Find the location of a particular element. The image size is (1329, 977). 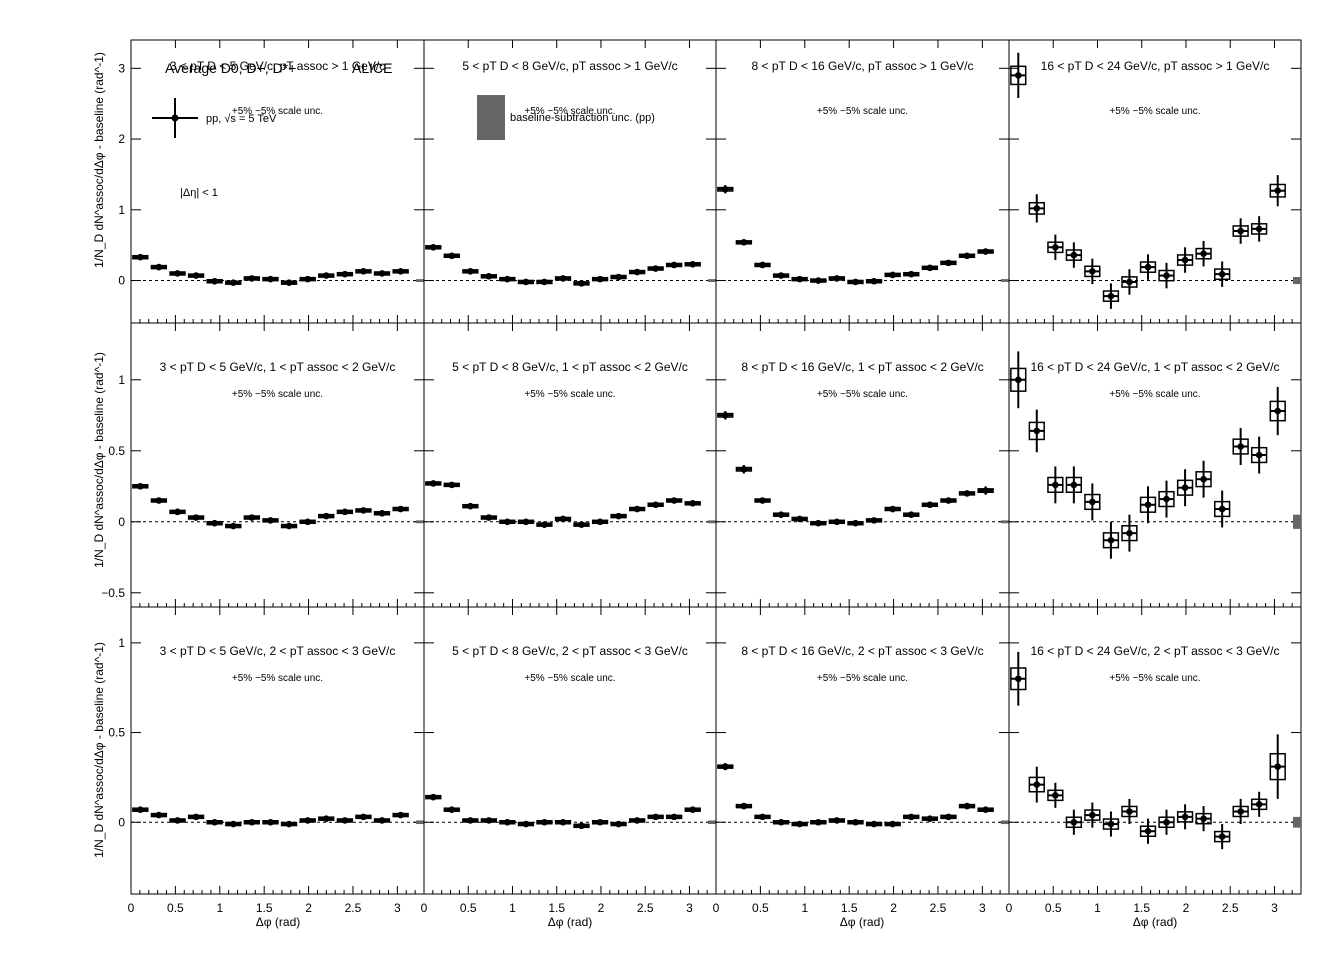

panel-1-3-title: 8 < pT D < 16 GeV/c, pT assoc > 1 GeV/c is located at coordinates (862, 66).